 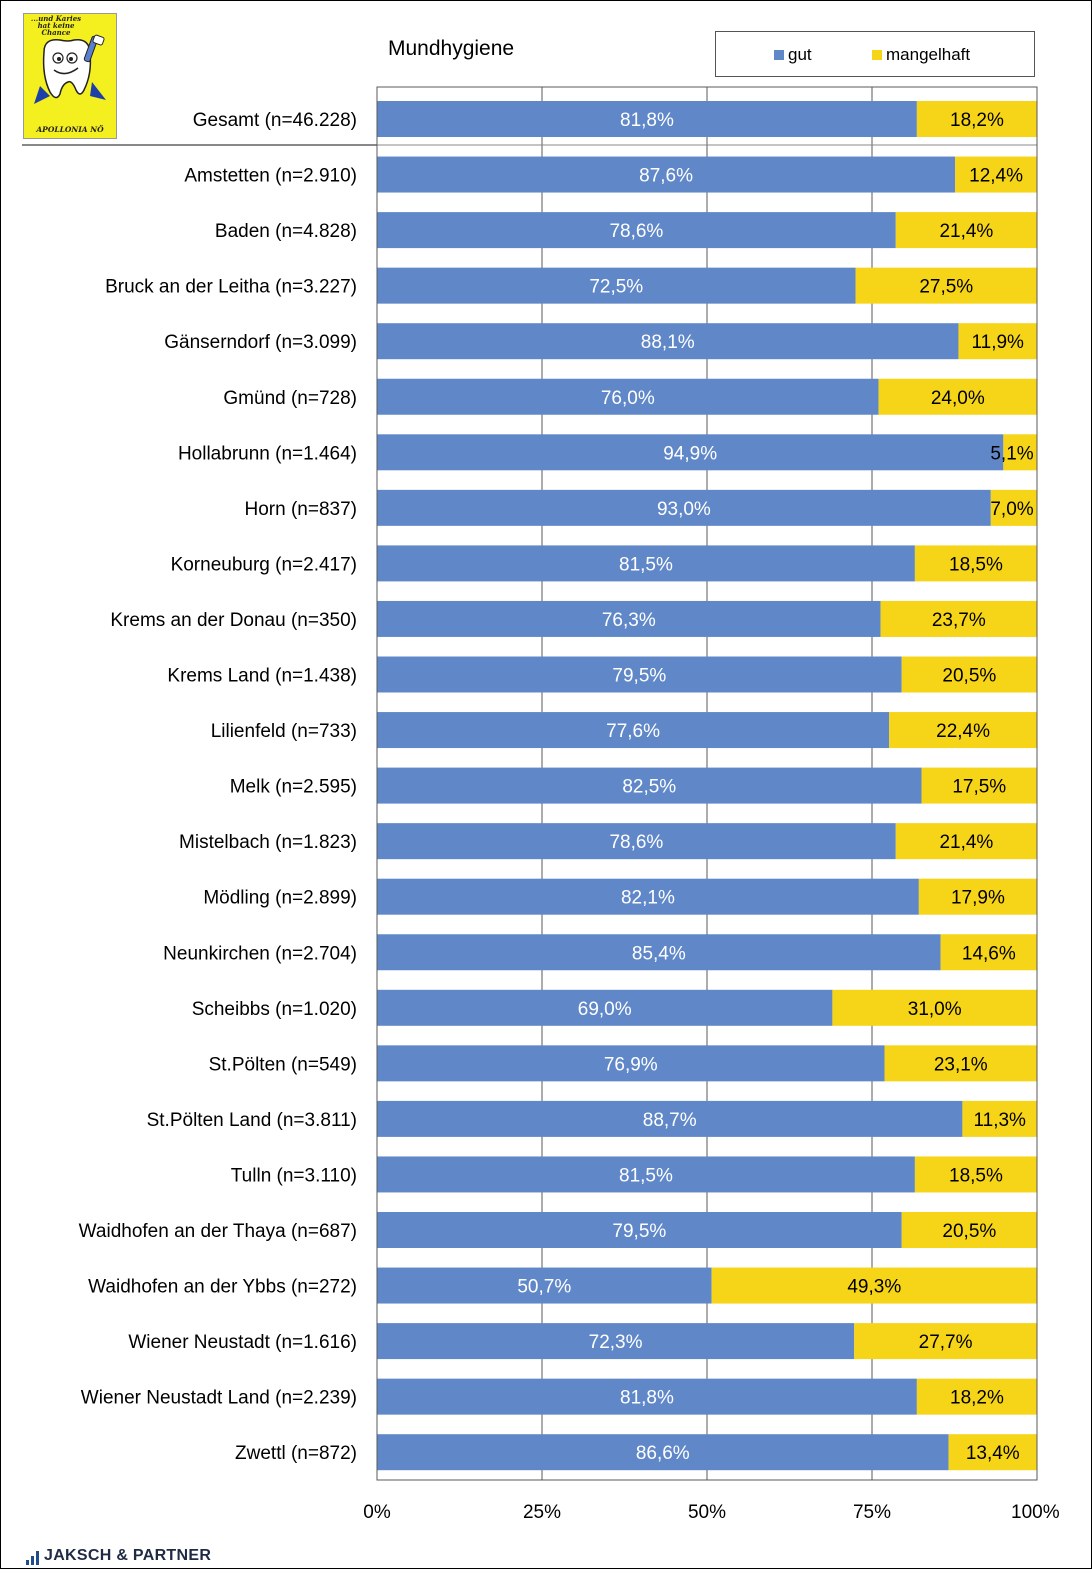 I want to click on data-label-mangelhaft: 14,6%, so click(x=989, y=953).